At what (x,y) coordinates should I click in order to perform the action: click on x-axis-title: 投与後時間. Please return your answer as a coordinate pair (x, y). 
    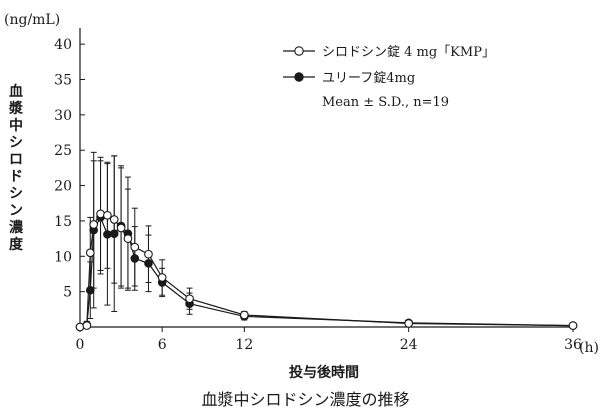
    Looking at the image, I should click on (324, 372).